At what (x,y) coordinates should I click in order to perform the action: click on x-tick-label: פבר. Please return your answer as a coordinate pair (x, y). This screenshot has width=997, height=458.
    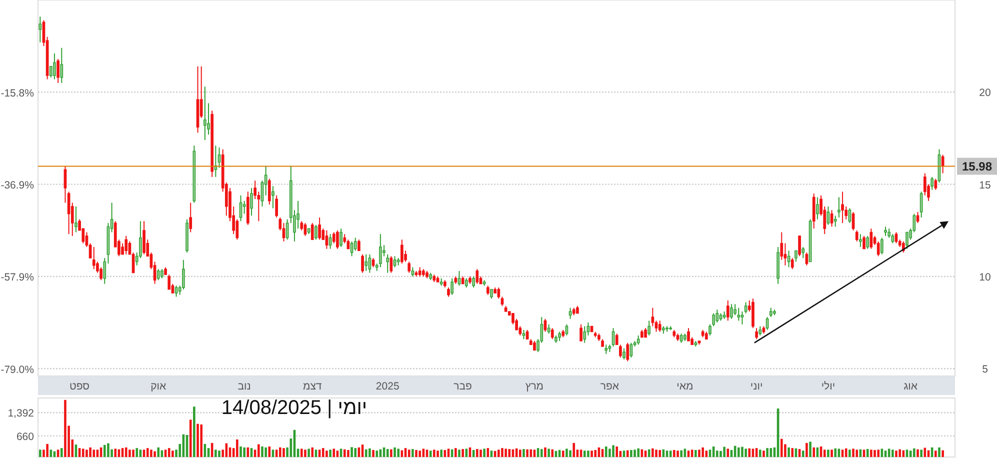
    Looking at the image, I should click on (463, 386).